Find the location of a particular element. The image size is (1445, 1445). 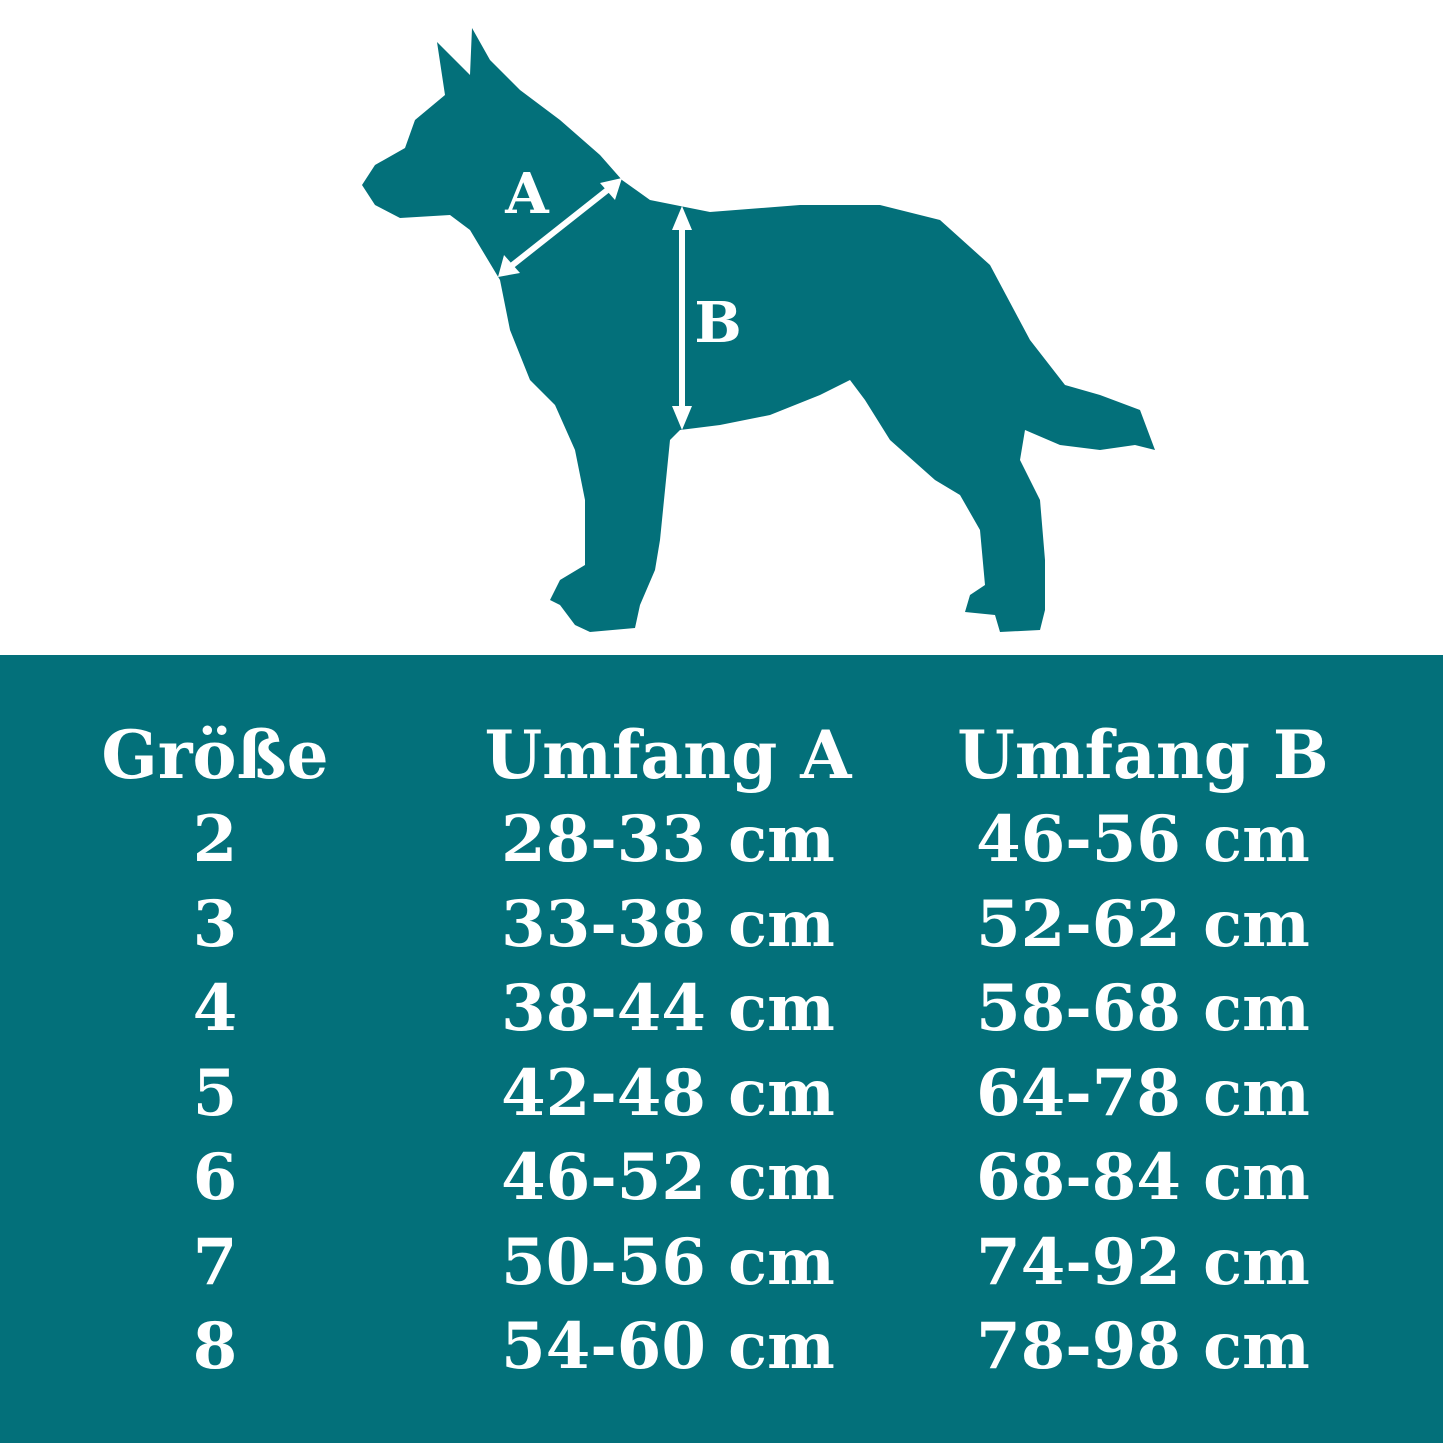

column-header: Umfang A is located at coordinates (668, 755).